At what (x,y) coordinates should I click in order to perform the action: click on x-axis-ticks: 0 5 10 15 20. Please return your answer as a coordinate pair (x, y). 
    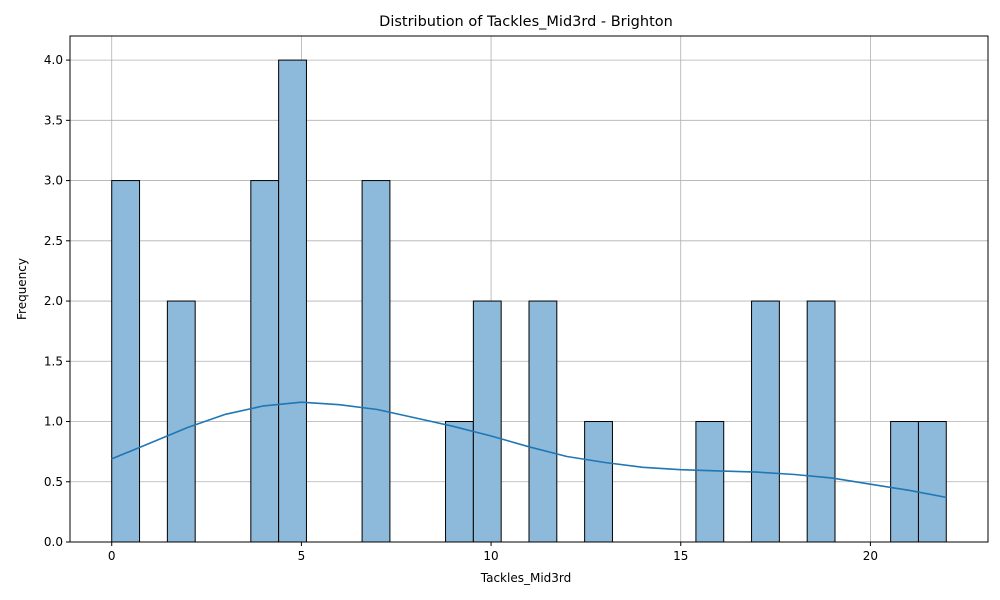
    Looking at the image, I should click on (493, 552).